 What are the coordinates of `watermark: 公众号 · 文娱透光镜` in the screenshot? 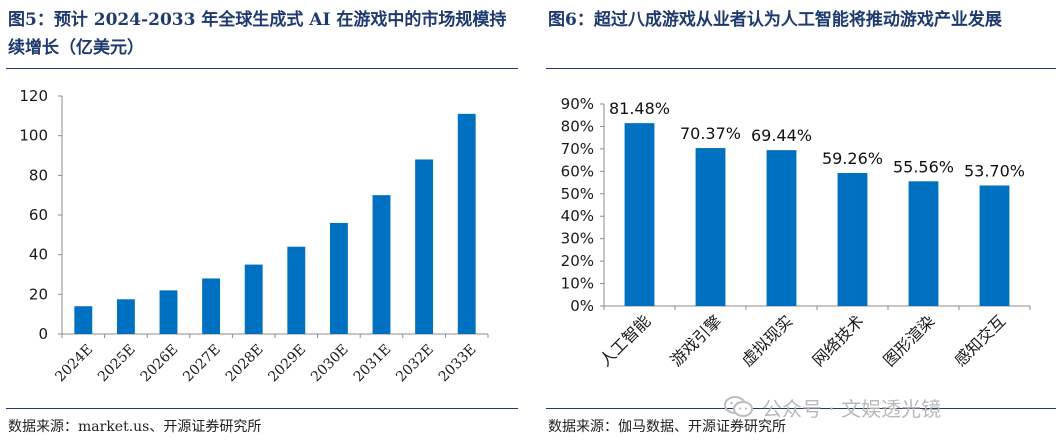 It's located at (879, 407).